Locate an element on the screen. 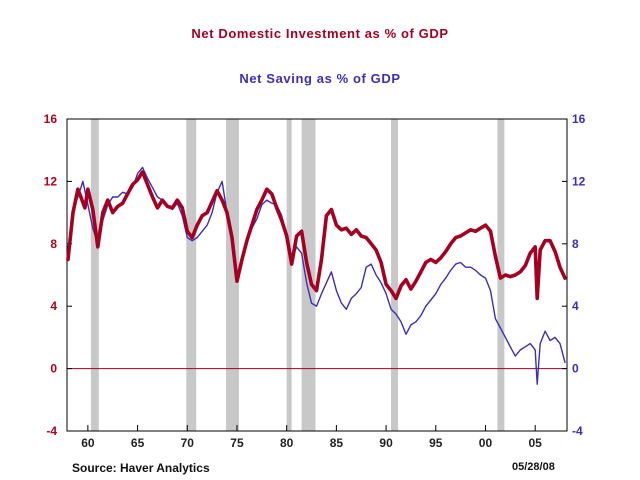 Image resolution: width=640 pixels, height=480 pixels. y-tick-label-right: 4 is located at coordinates (575, 306).